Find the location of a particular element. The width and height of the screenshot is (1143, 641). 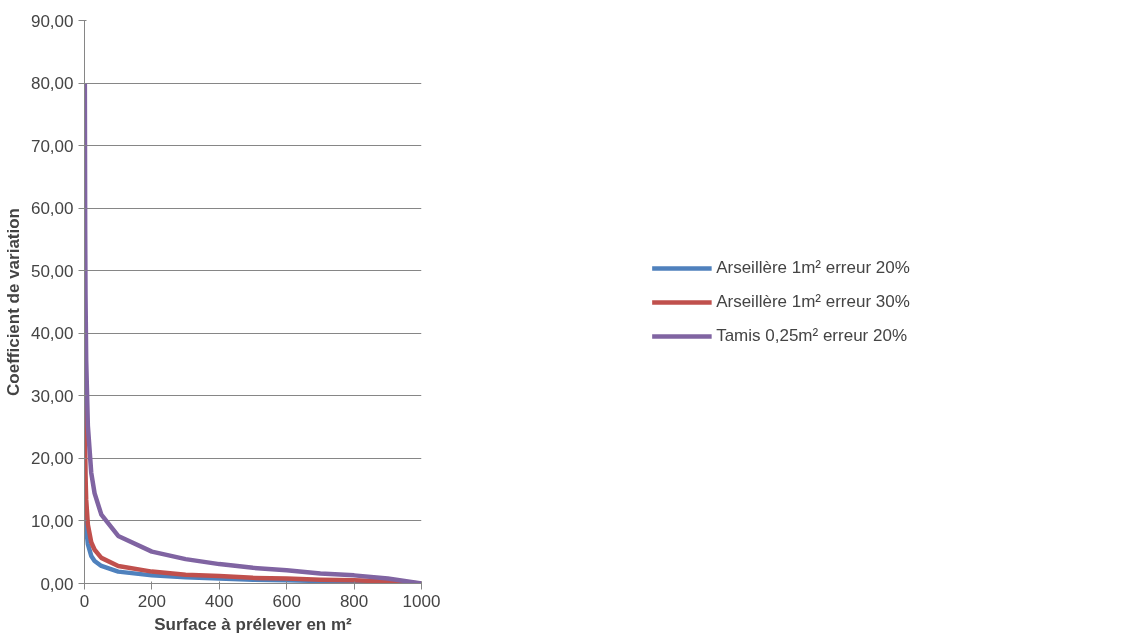

x-axis-title: Surface à prélever en m² is located at coordinates (253, 624).